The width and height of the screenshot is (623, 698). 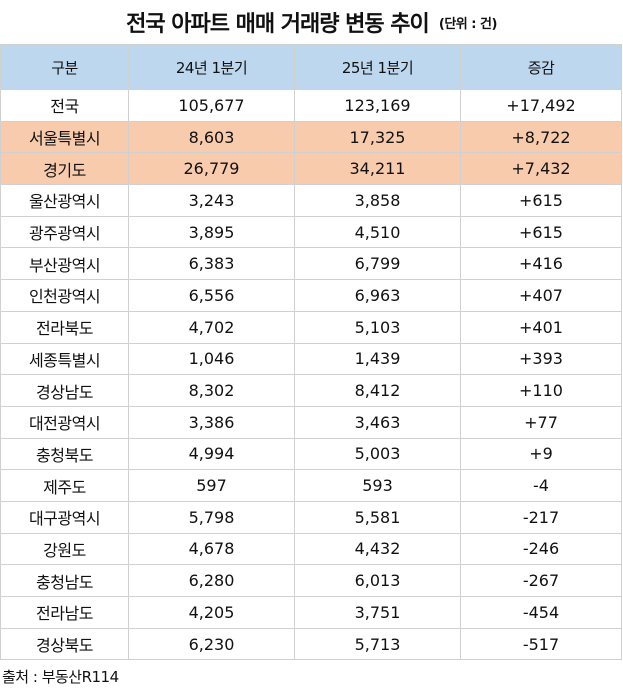 What do you see at coordinates (541, 137) in the screenshot?
I see `change-cell: +8,722` at bounding box center [541, 137].